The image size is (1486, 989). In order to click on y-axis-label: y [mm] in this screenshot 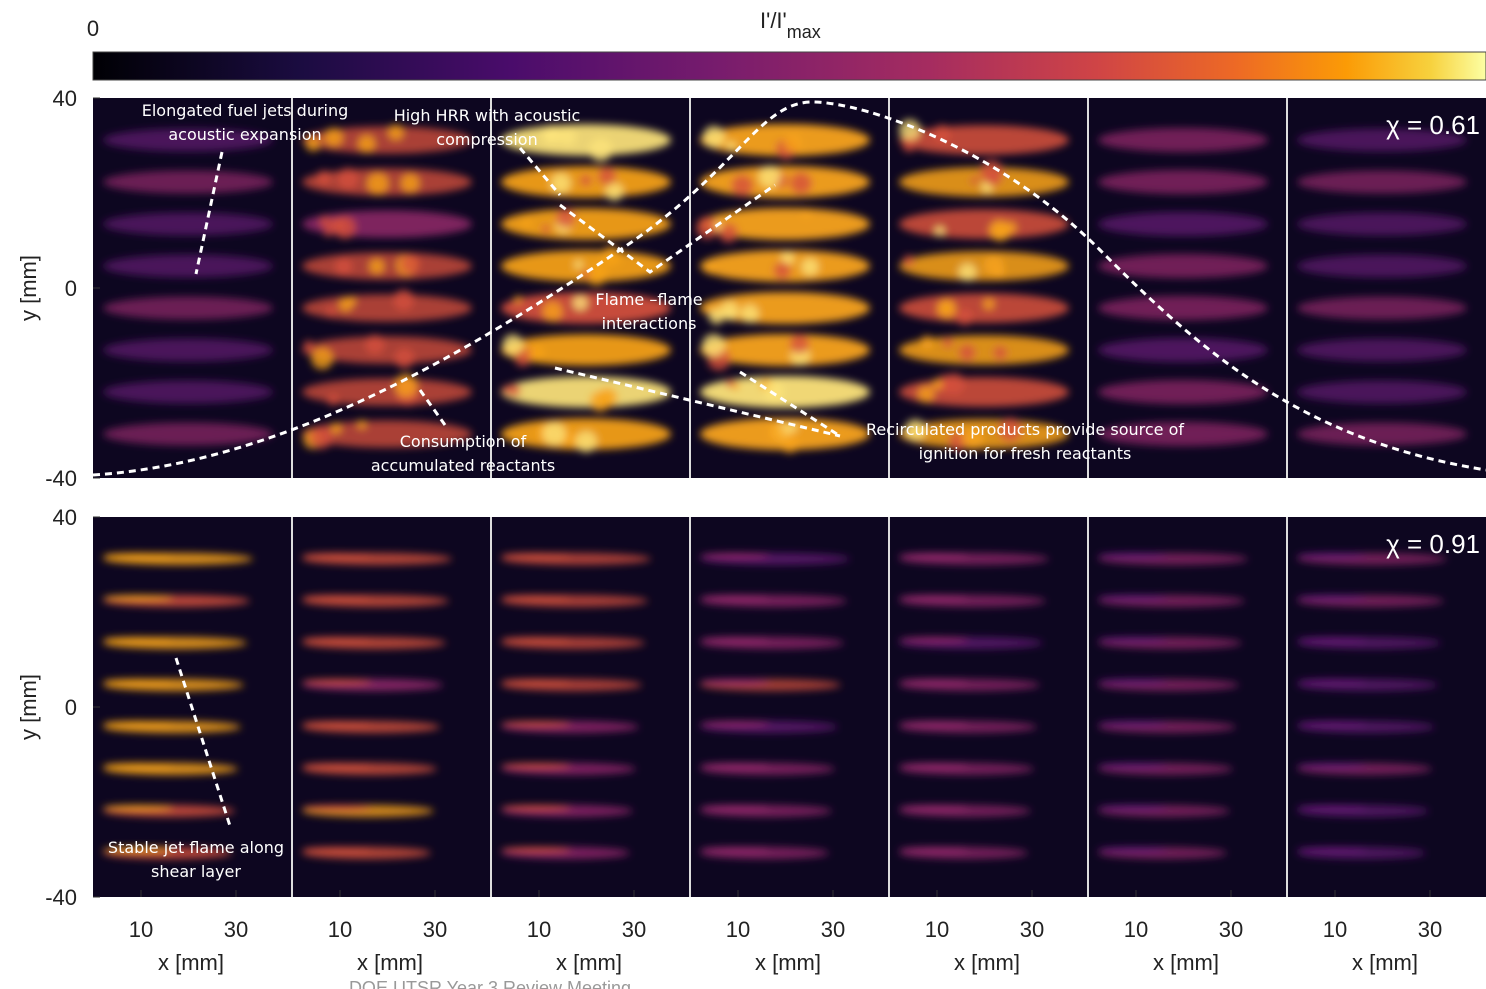, I will do `click(28, 707)`.